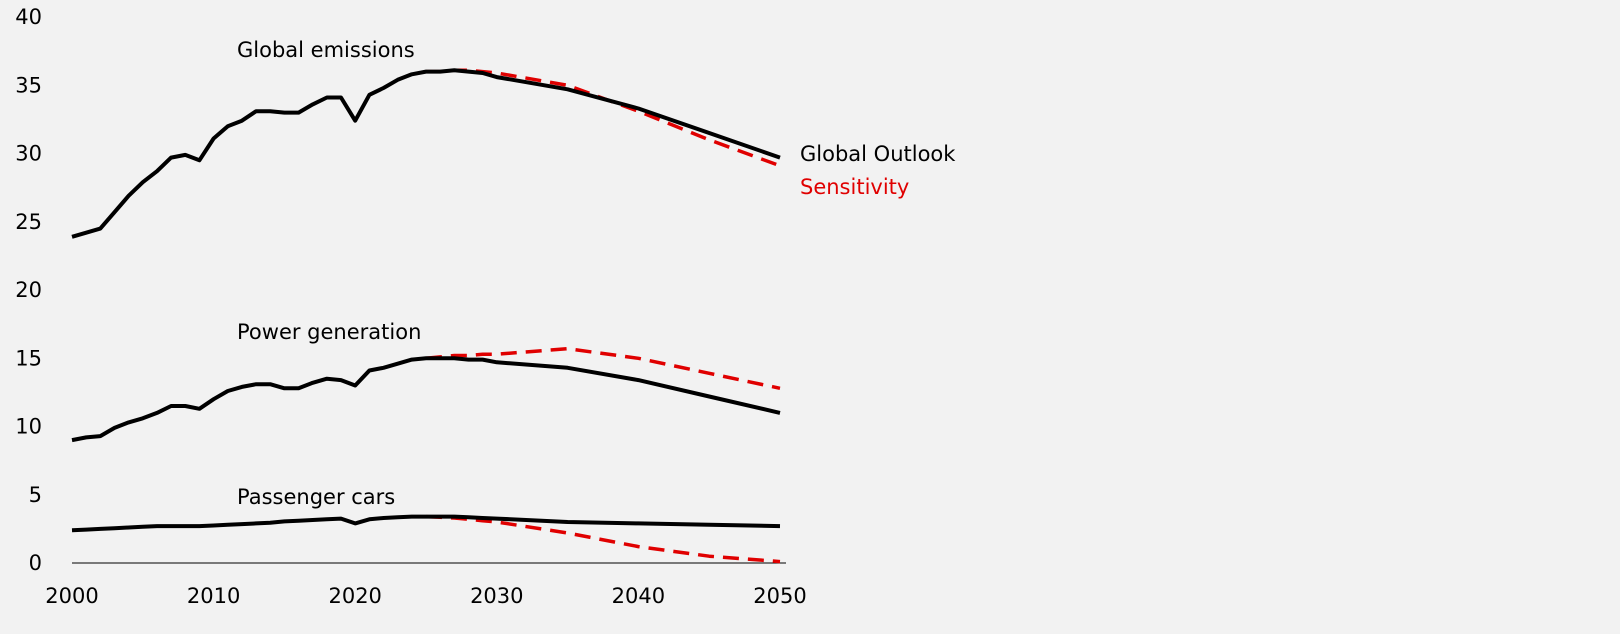 The width and height of the screenshot is (1620, 634). Describe the element at coordinates (35, 495) in the screenshot. I see `y-tick-label: 5` at that location.